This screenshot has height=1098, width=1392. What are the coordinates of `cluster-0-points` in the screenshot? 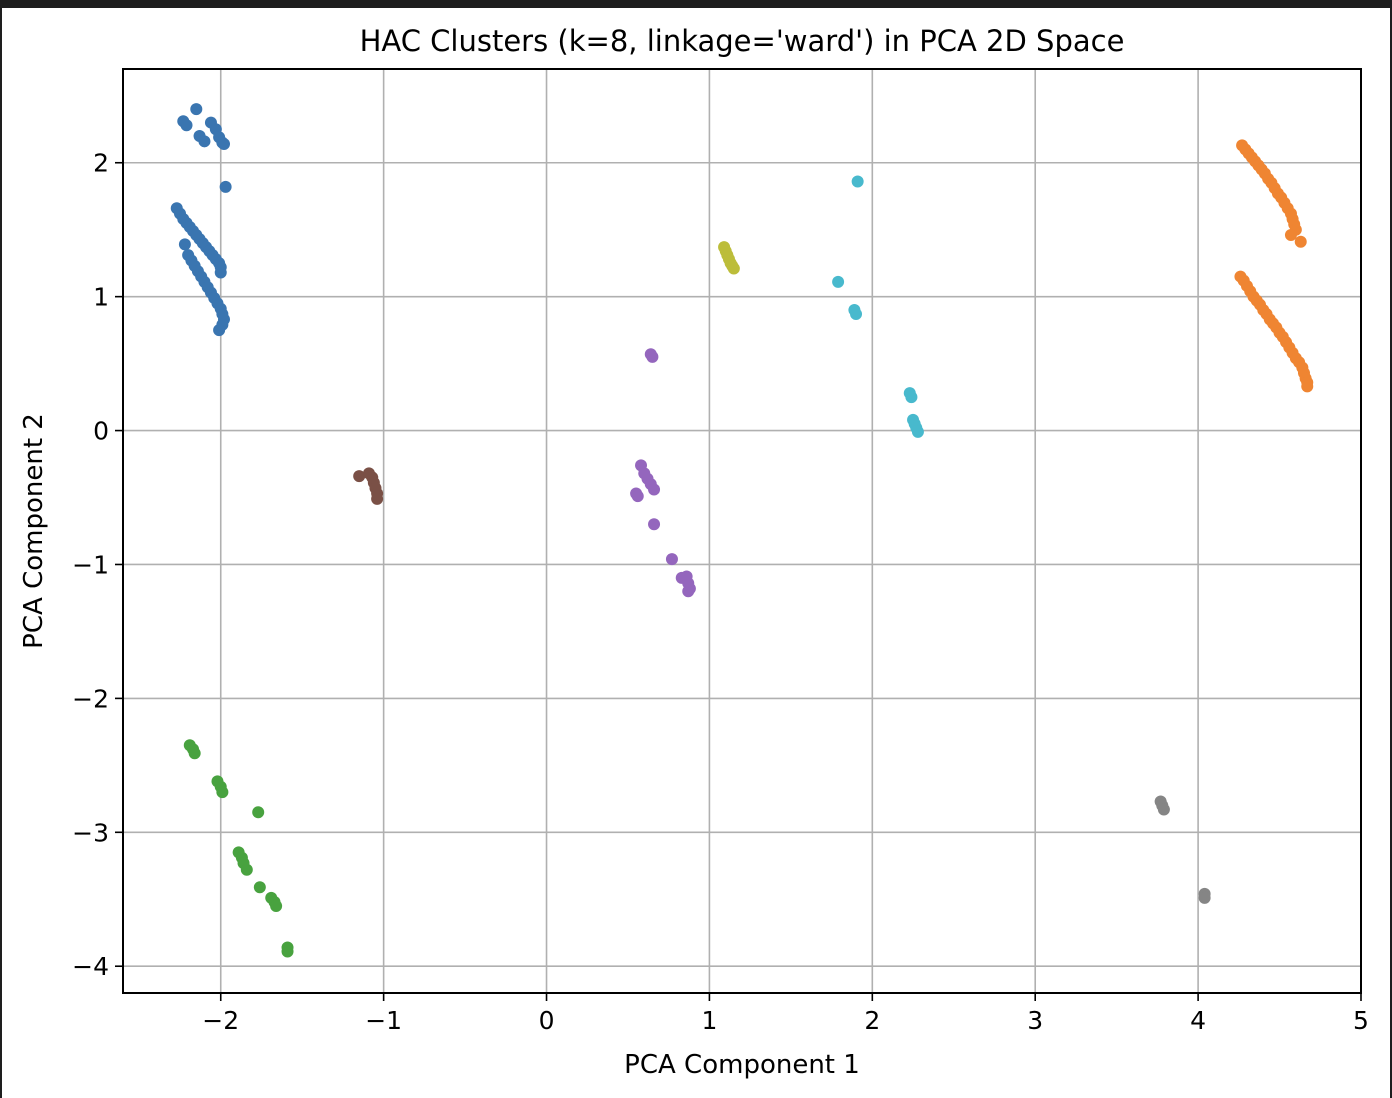 It's located at (201, 220).